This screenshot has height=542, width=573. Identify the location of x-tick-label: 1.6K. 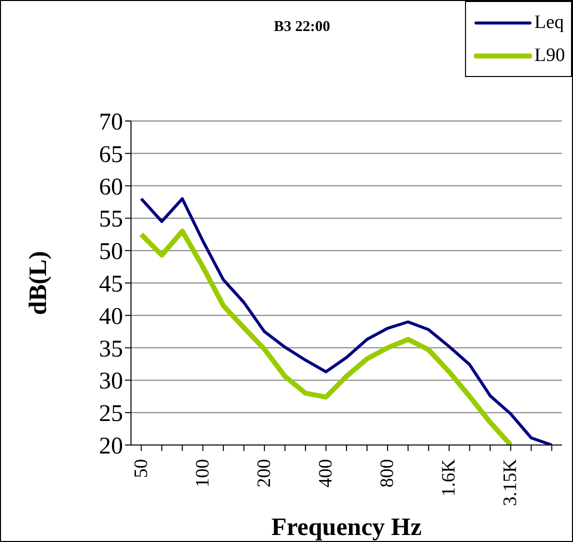
(449, 477).